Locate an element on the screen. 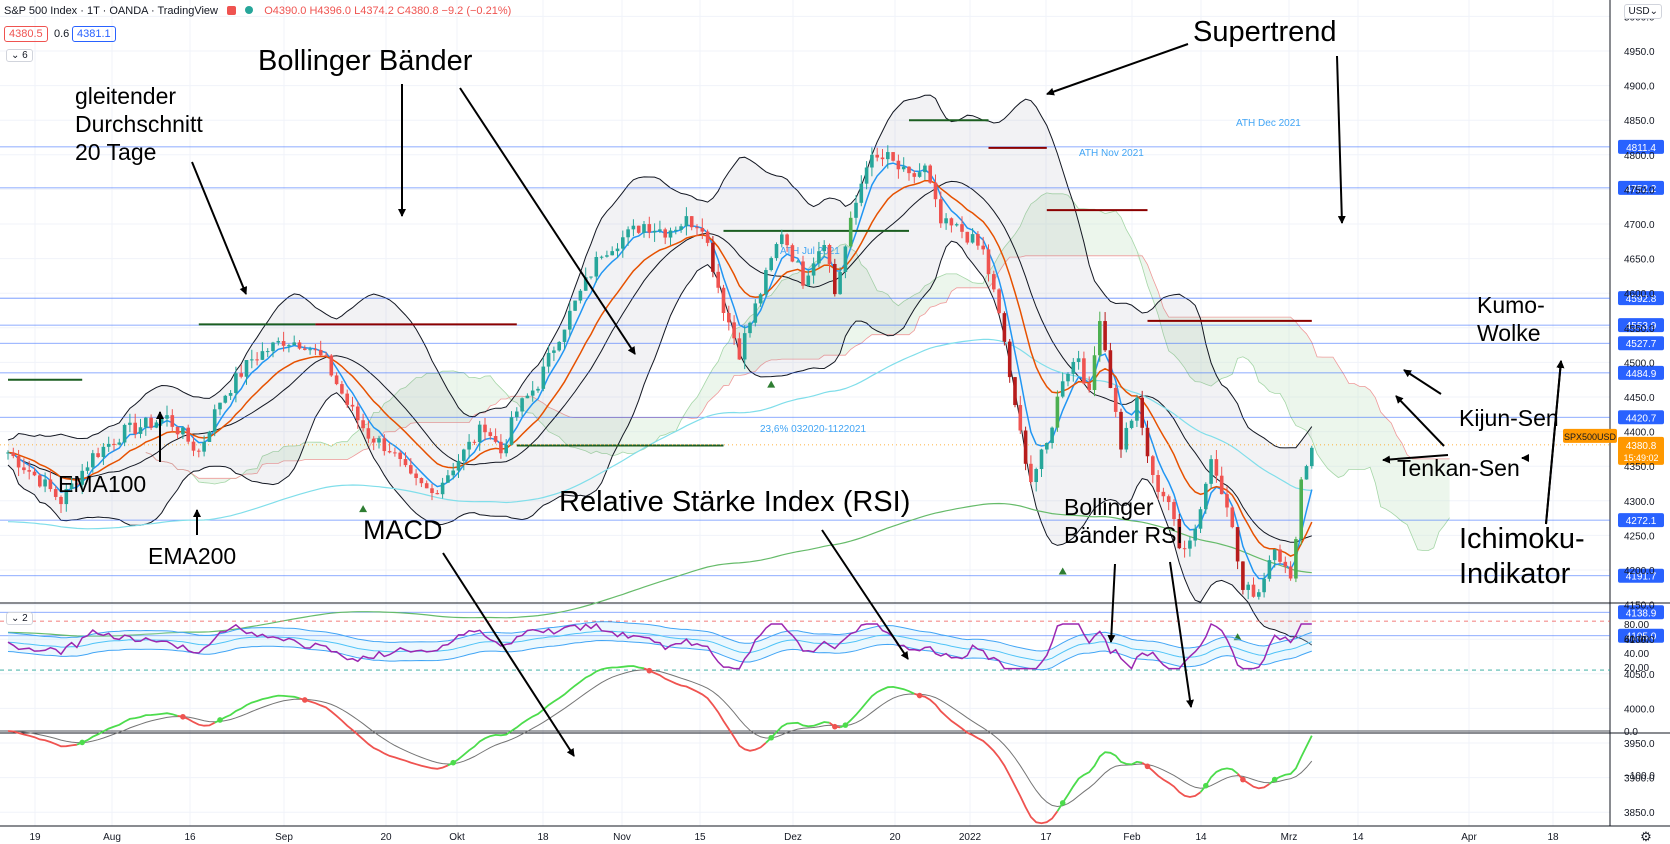 The width and height of the screenshot is (1670, 844). symbol-badge-text: SPX500USD is located at coordinates (1590, 437).